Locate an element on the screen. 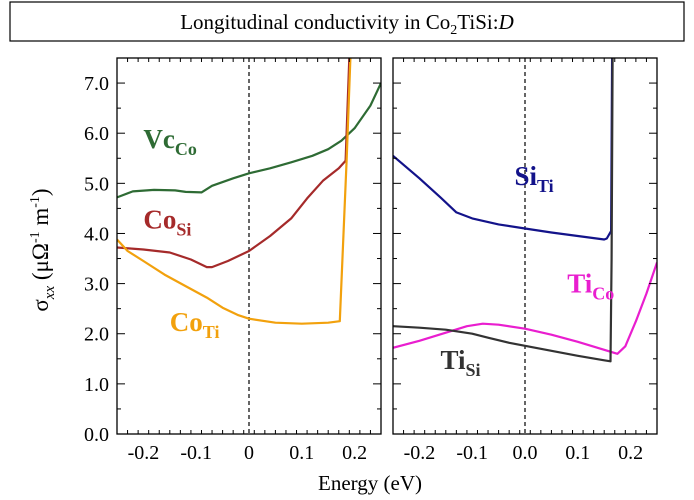  right-x-tick-label: -0.2 is located at coordinates (420, 453).